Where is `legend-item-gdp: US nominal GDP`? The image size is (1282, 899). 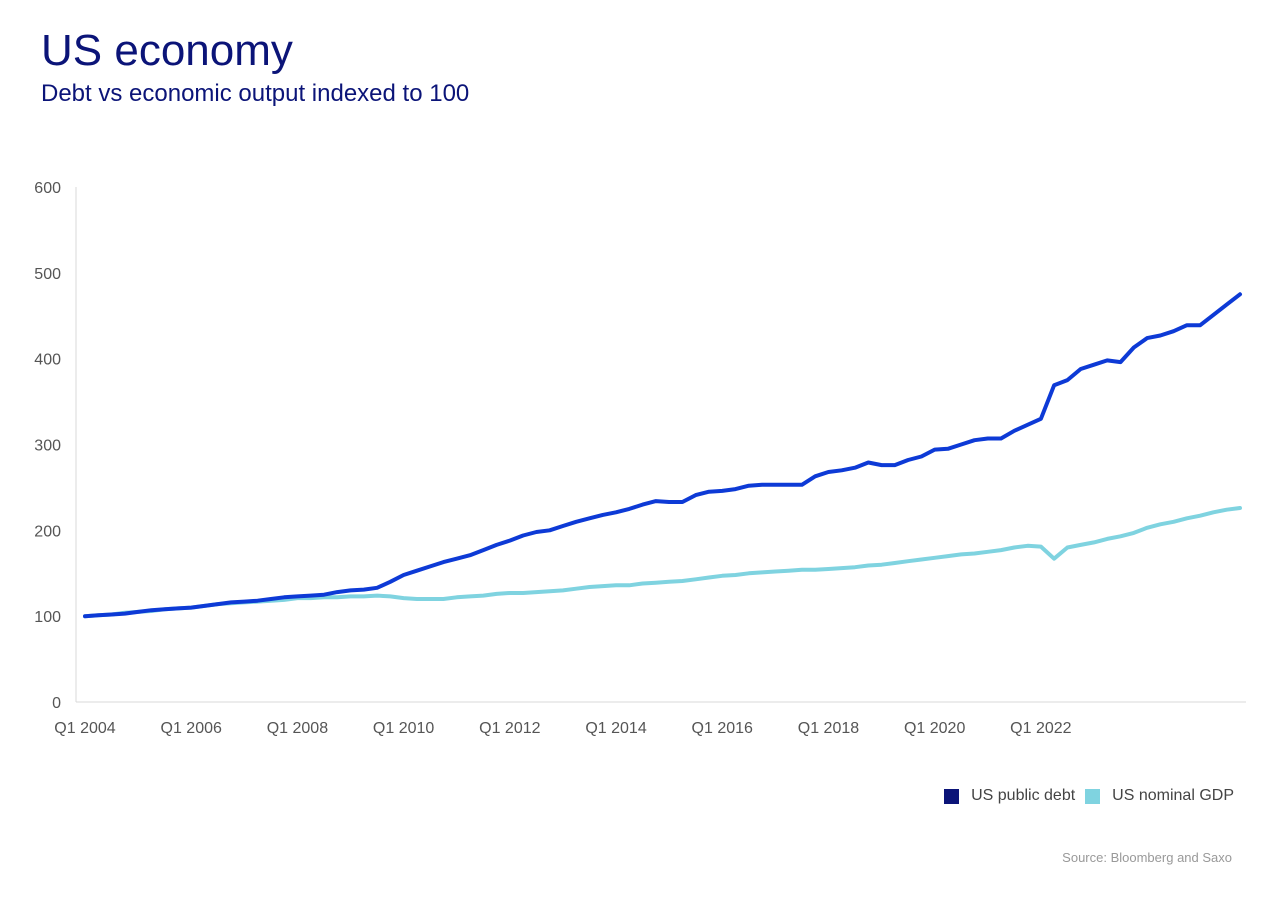 legend-item-gdp: US nominal GDP is located at coordinates (1159, 796).